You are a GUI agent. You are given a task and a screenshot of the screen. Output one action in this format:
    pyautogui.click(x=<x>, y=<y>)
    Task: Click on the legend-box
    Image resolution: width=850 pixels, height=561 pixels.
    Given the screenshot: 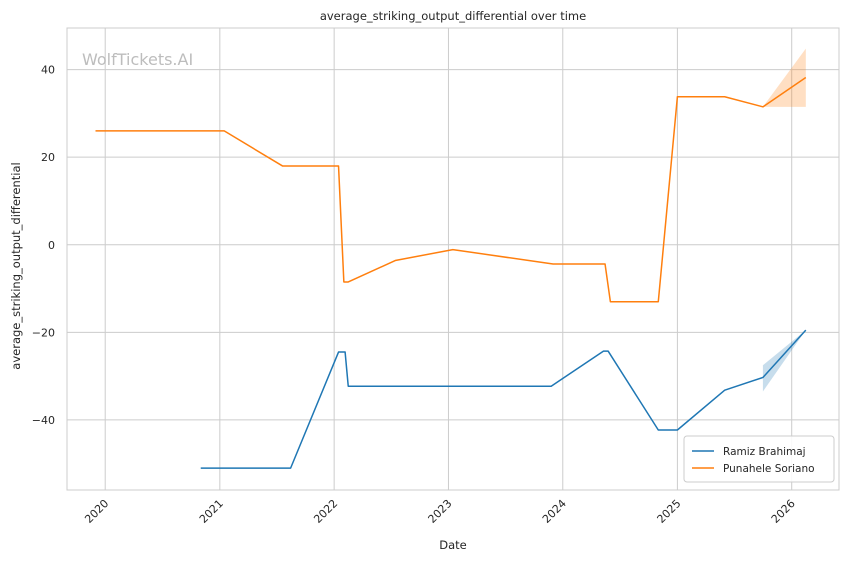 What is the action you would take?
    pyautogui.click(x=759, y=459)
    